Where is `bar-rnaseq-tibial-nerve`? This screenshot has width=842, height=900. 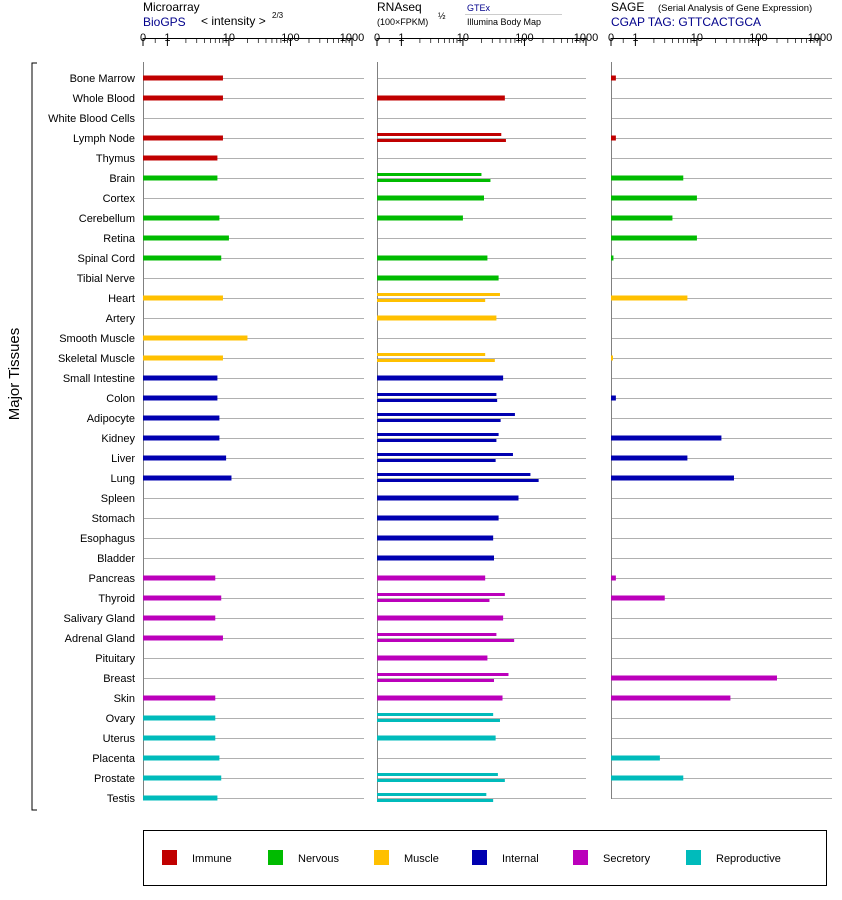 bar-rnaseq-tibial-nerve is located at coordinates (438, 278).